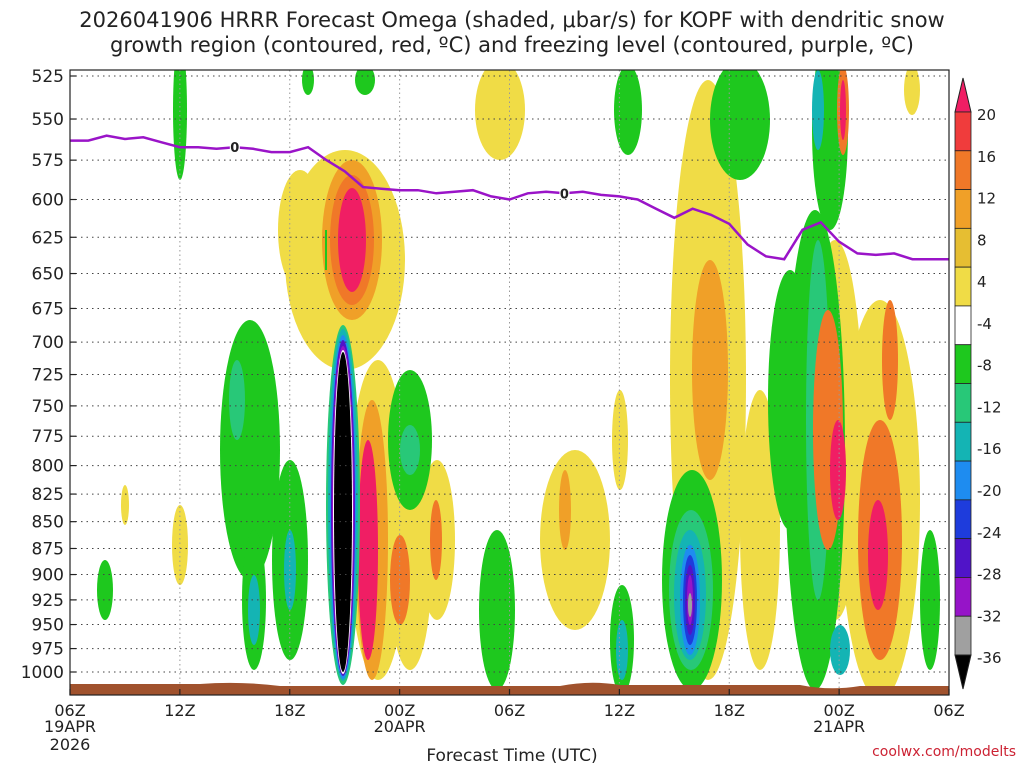  What do you see at coordinates (48, 576) in the screenshot?
I see `y-tick-label: 900` at bounding box center [48, 576].